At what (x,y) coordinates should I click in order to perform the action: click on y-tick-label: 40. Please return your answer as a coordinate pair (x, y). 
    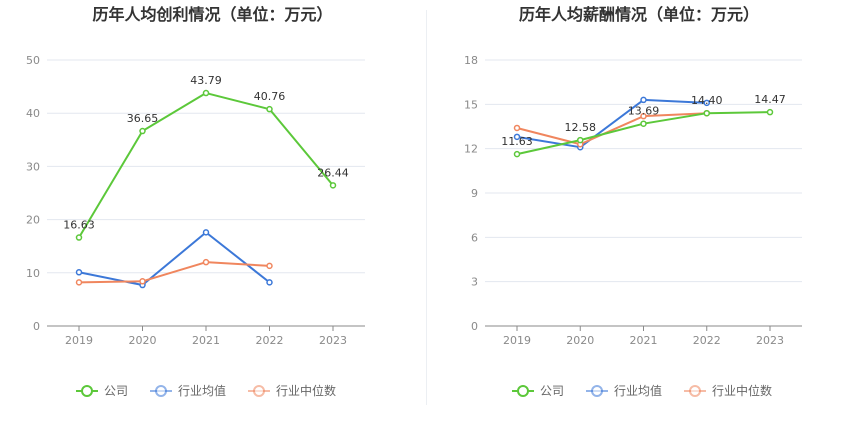
    Looking at the image, I should click on (33, 113).